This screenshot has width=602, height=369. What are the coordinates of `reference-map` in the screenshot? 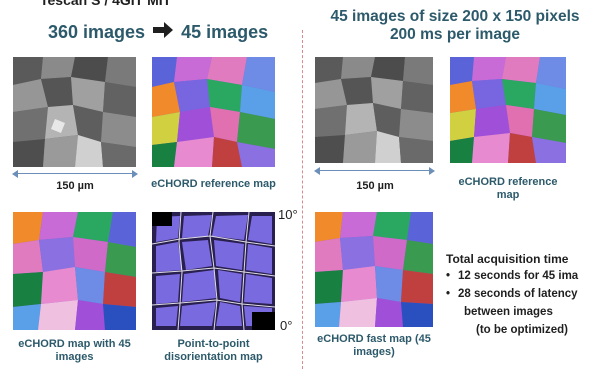 It's located at (213, 112).